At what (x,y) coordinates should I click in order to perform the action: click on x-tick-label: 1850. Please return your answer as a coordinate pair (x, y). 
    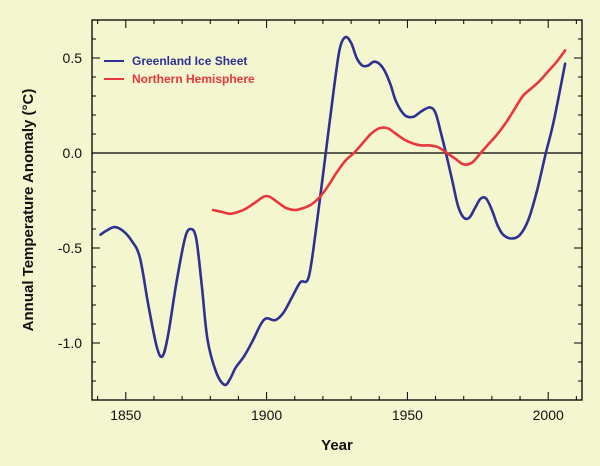
    Looking at the image, I should click on (125, 415).